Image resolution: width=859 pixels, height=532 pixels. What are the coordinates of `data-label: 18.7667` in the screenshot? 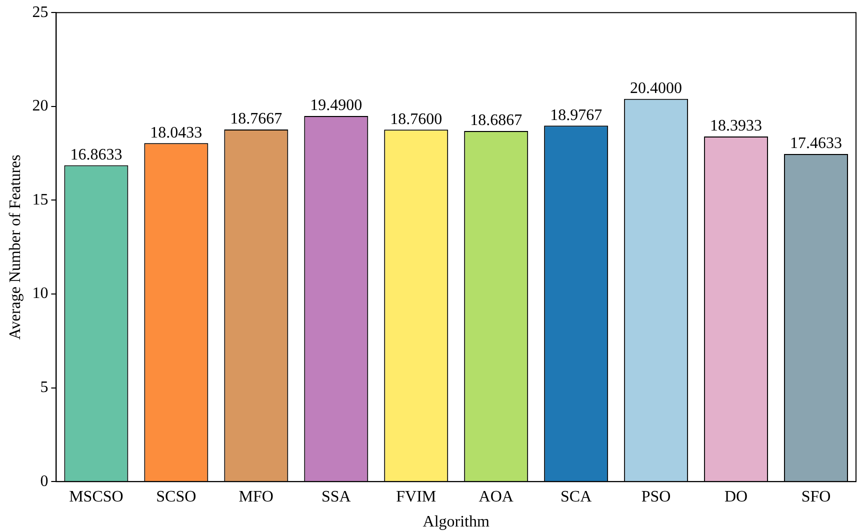 It's located at (256, 119).